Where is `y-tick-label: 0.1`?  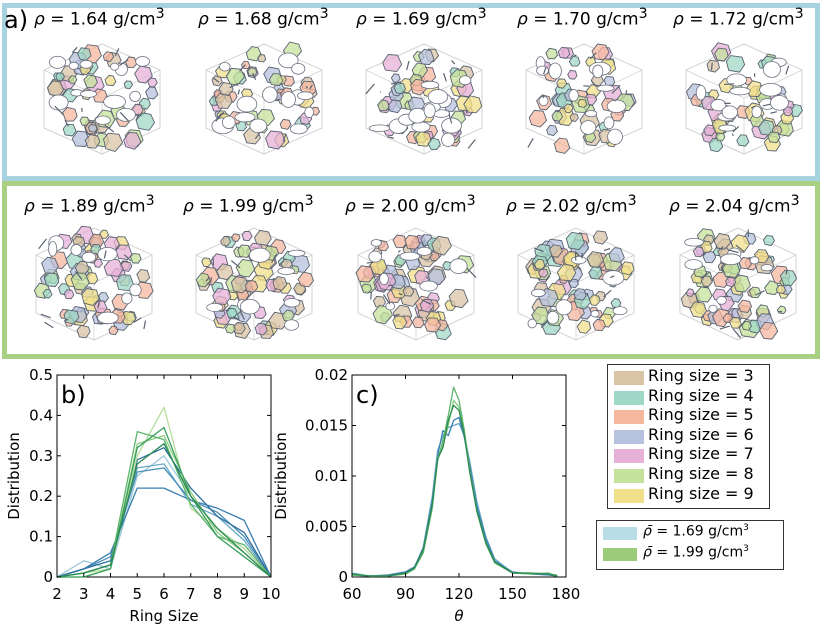
y-tick-label: 0.1 is located at coordinates (41, 537).